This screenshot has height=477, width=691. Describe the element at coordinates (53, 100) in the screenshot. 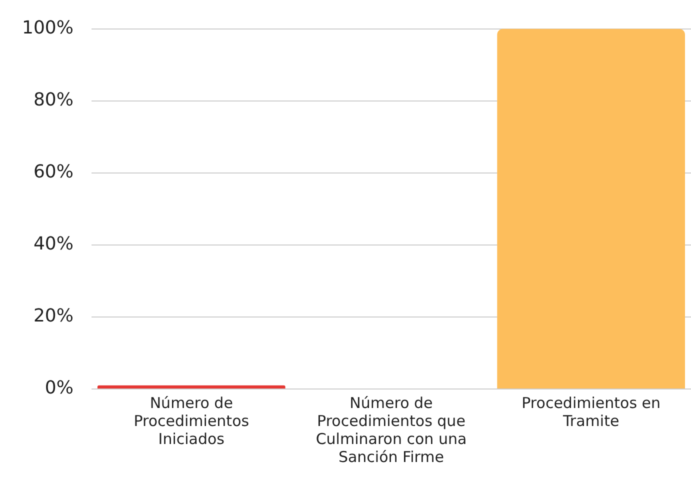

I see `y-tick-label: 80%` at that location.